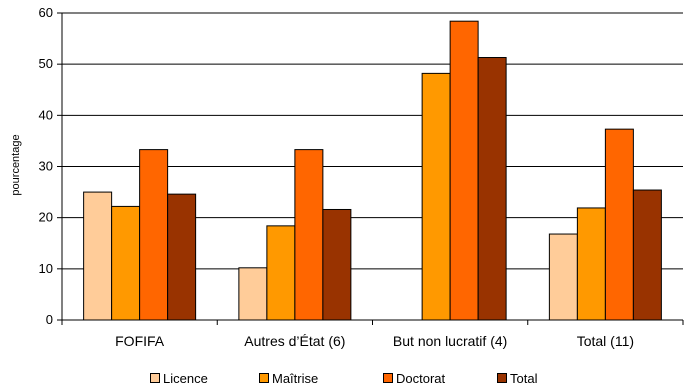  I want to click on legend-item-doctorat: Doctorat, so click(414, 378).